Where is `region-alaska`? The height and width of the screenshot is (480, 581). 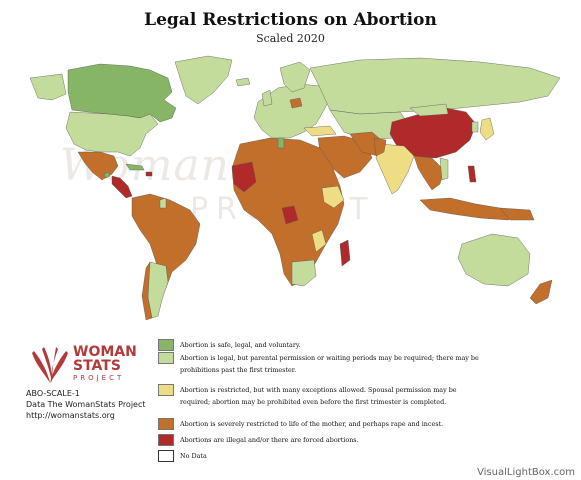
region-alaska is located at coordinates (48, 87).